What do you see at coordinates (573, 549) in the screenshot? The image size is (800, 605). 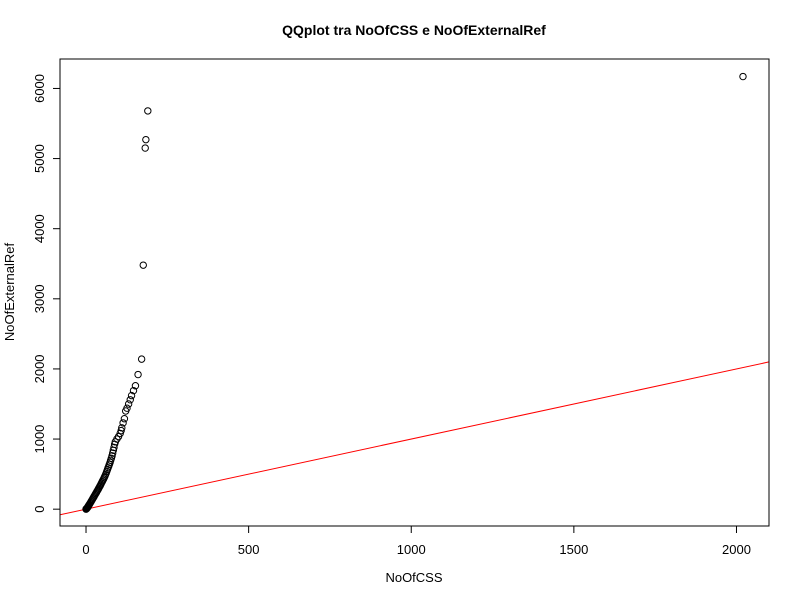 I see `x-tick-label: 1500` at bounding box center [573, 549].